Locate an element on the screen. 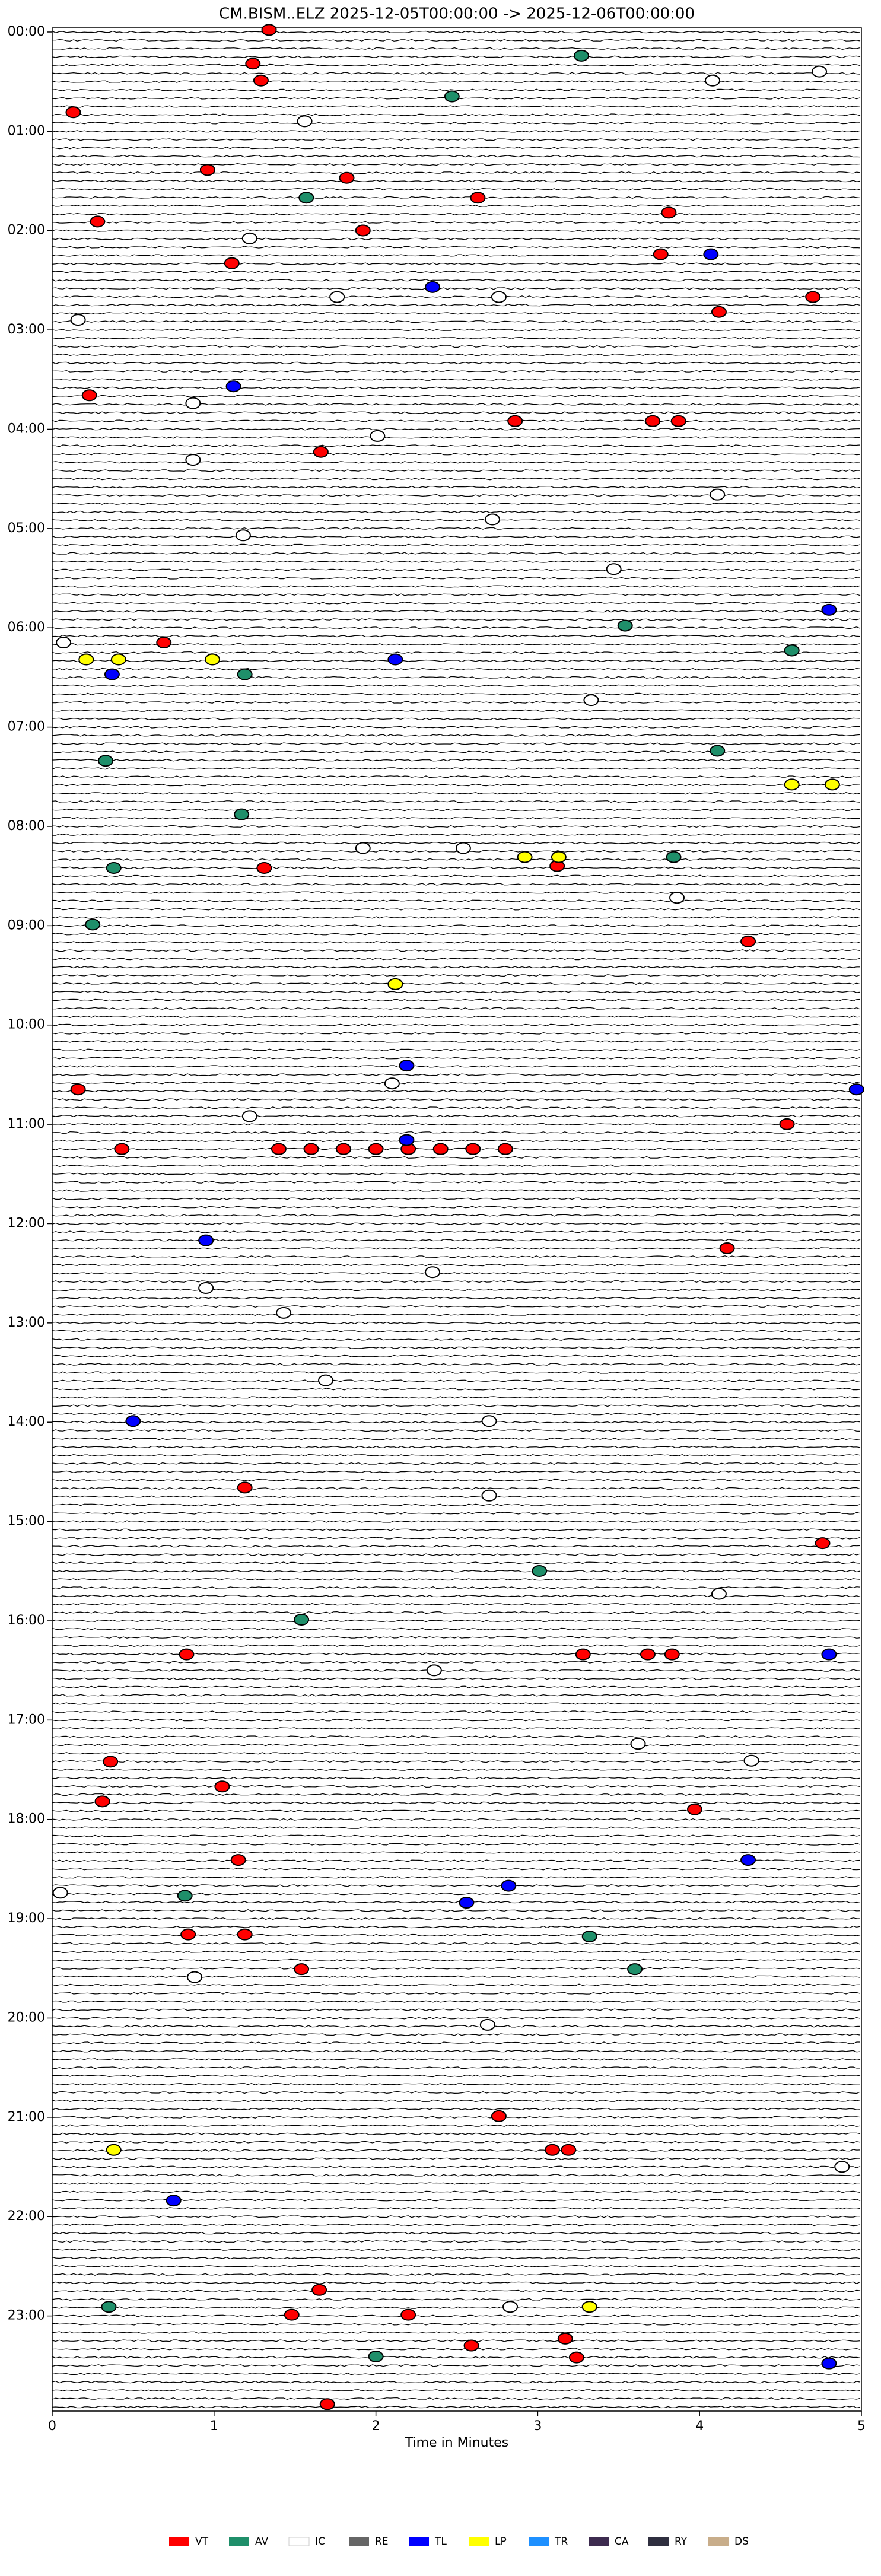  y-tick-label: 11:00 is located at coordinates (27, 1124).